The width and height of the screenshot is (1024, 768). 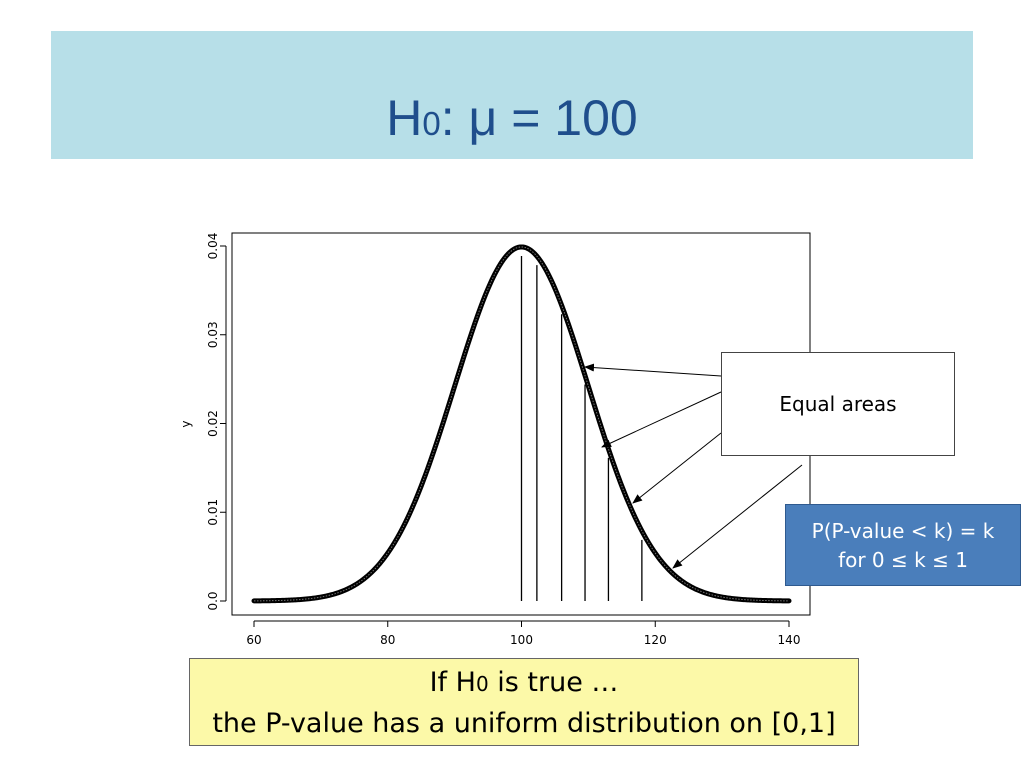 I want to click on title-subscript: 0, so click(x=431, y=123).